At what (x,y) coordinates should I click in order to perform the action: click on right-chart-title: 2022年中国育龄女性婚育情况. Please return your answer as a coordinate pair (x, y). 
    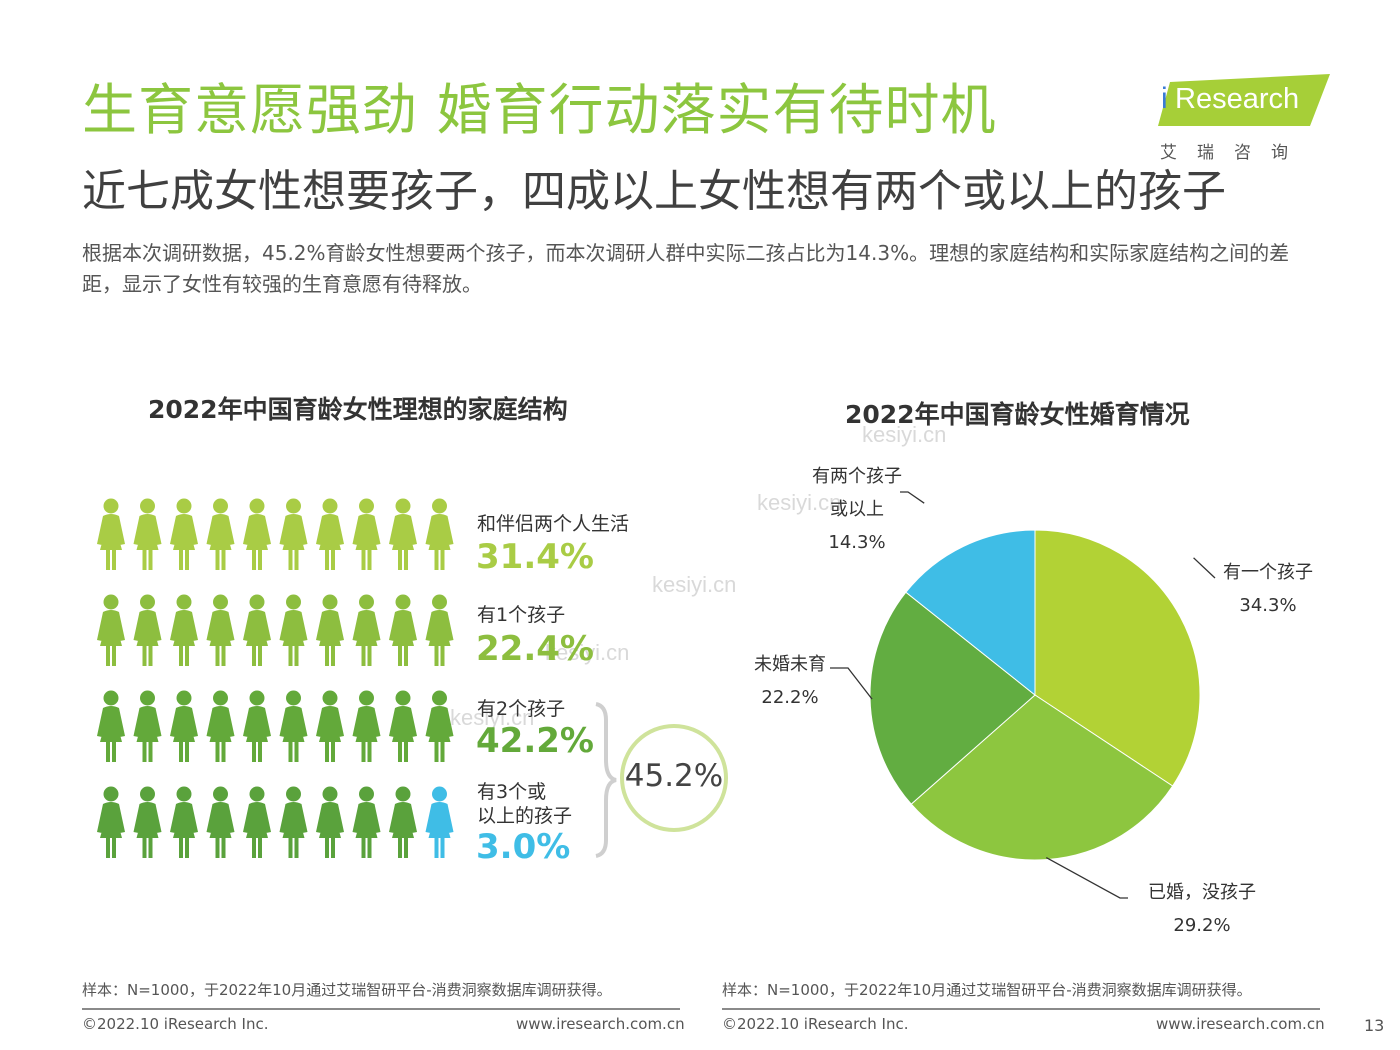
    Looking at the image, I should click on (1017, 414).